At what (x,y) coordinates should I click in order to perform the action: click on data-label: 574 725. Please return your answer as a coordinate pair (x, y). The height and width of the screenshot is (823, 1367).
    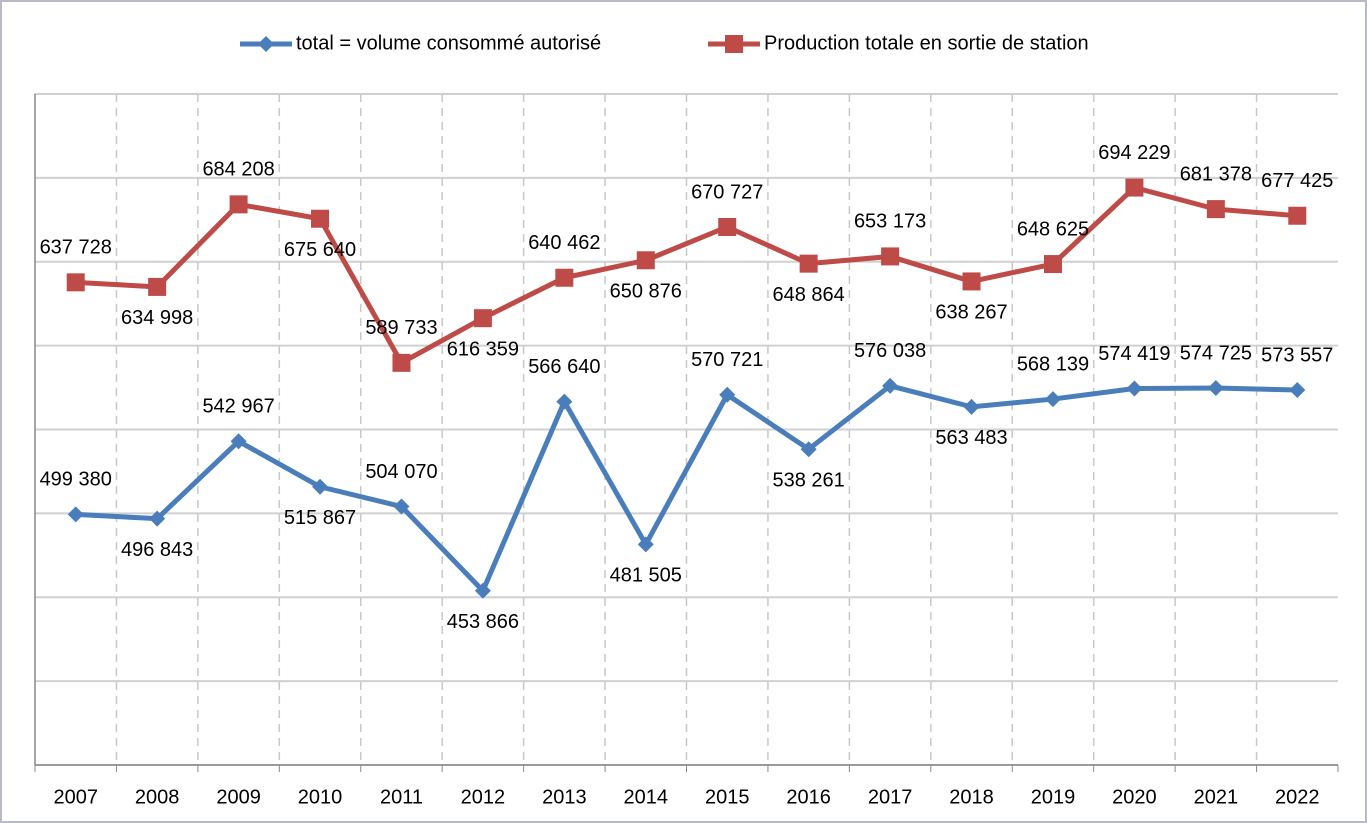
    Looking at the image, I should click on (1216, 353).